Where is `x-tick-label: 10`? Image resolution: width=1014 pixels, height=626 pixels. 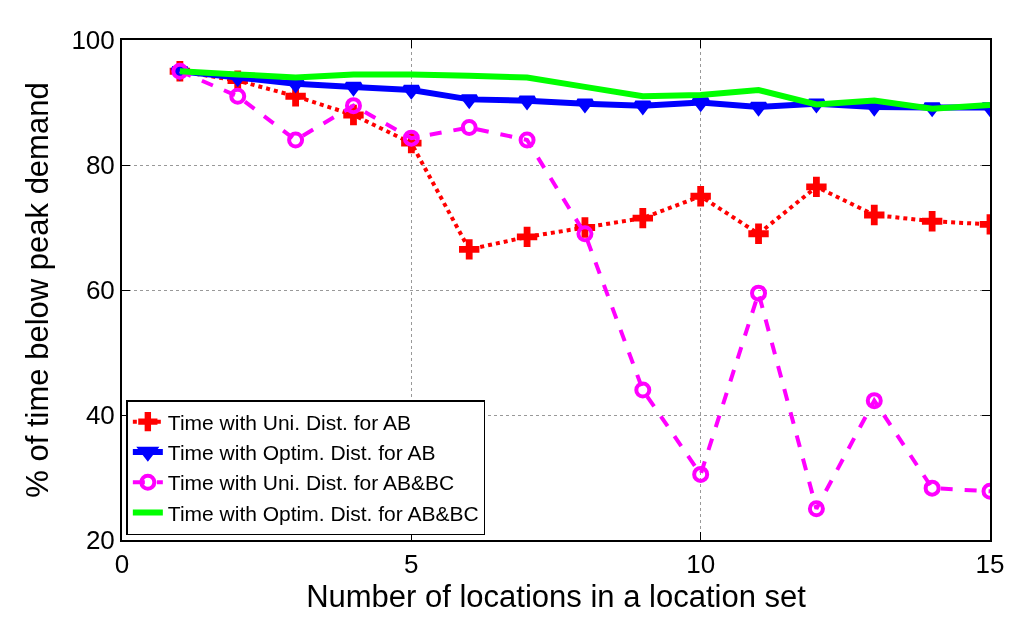
x-tick-label: 10 is located at coordinates (701, 564).